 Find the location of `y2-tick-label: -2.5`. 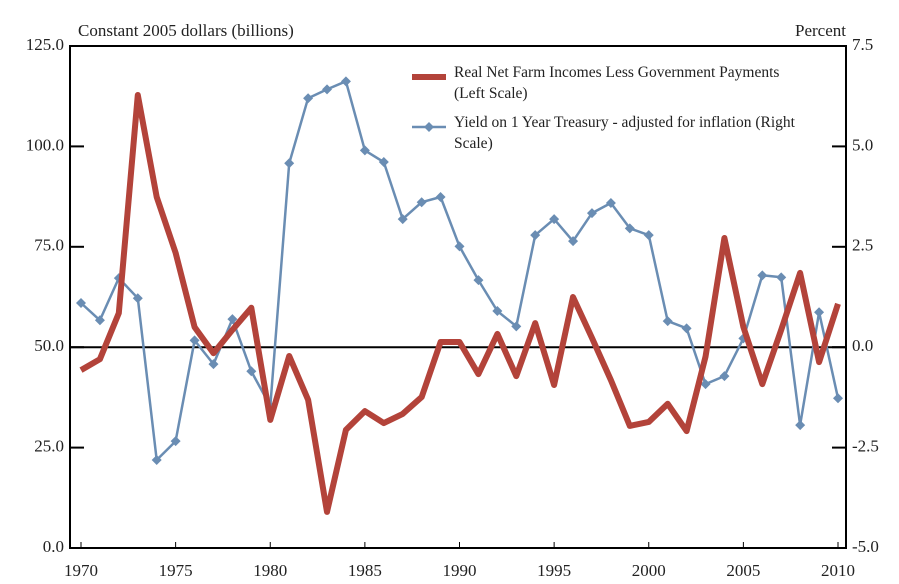

y2-tick-label: -2.5 is located at coordinates (865, 446).